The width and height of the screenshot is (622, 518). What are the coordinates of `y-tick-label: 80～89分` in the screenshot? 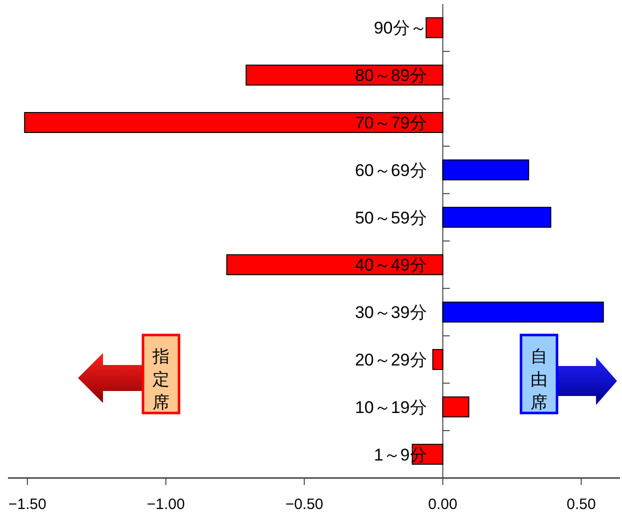 It's located at (390, 76).